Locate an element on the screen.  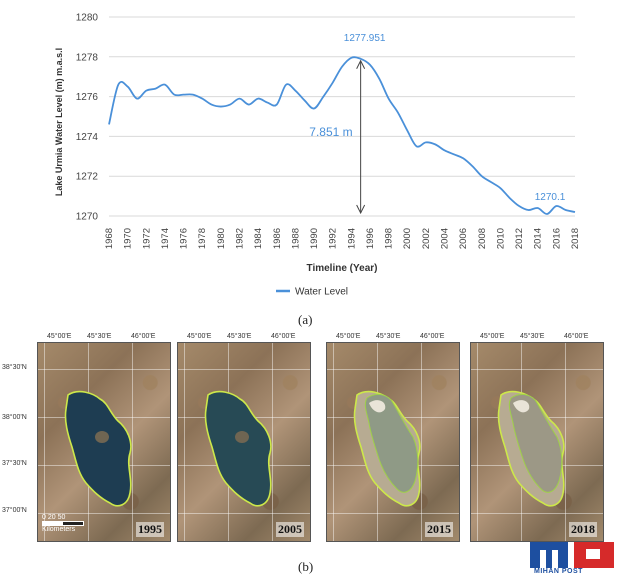
scale-bar-unit: Kilometers is located at coordinates (59, 529).